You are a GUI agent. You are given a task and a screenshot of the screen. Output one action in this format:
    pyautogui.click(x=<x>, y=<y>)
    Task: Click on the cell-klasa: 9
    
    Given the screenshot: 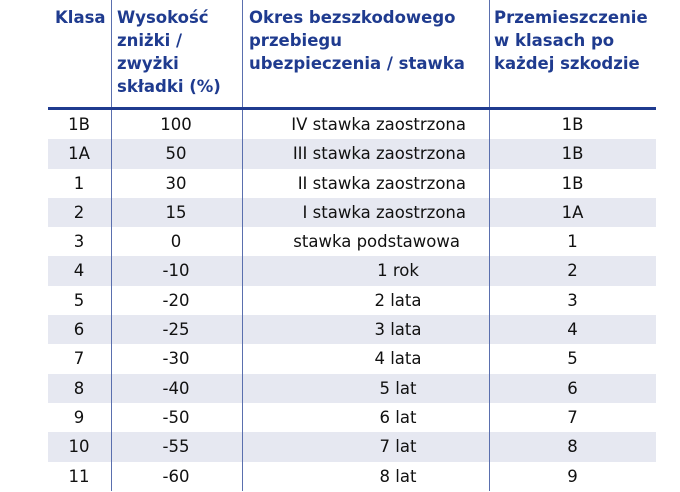 What is the action you would take?
    pyautogui.click(x=79, y=417)
    